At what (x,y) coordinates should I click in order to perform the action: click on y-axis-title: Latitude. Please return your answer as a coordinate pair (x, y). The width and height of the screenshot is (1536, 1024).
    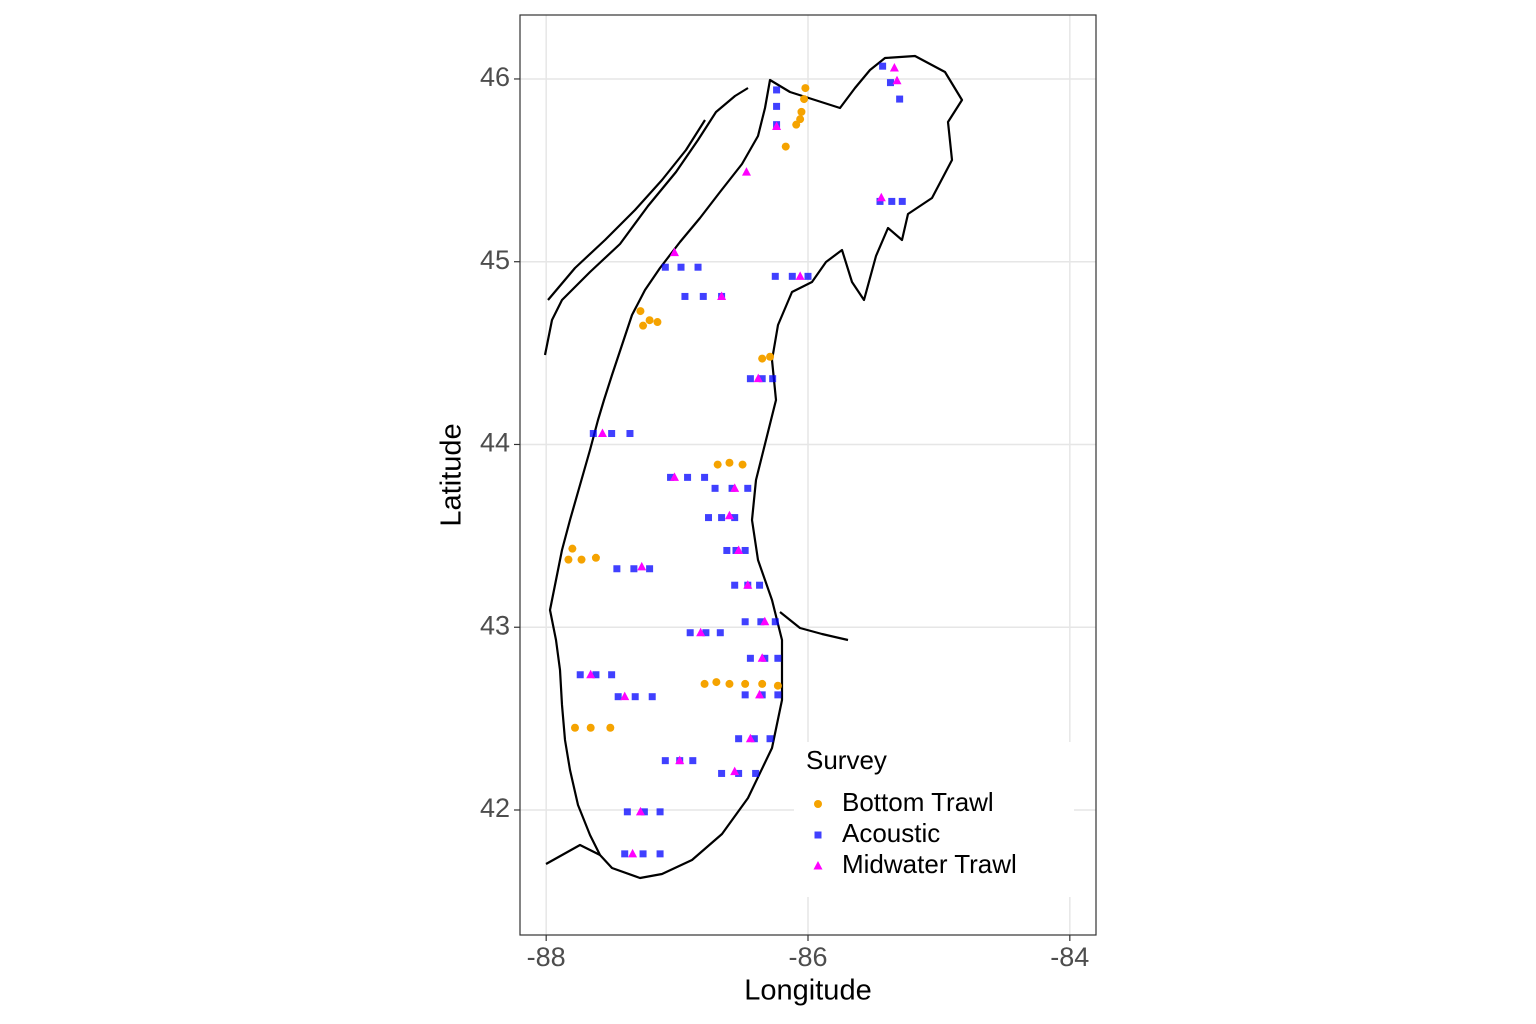
    Looking at the image, I should click on (452, 474).